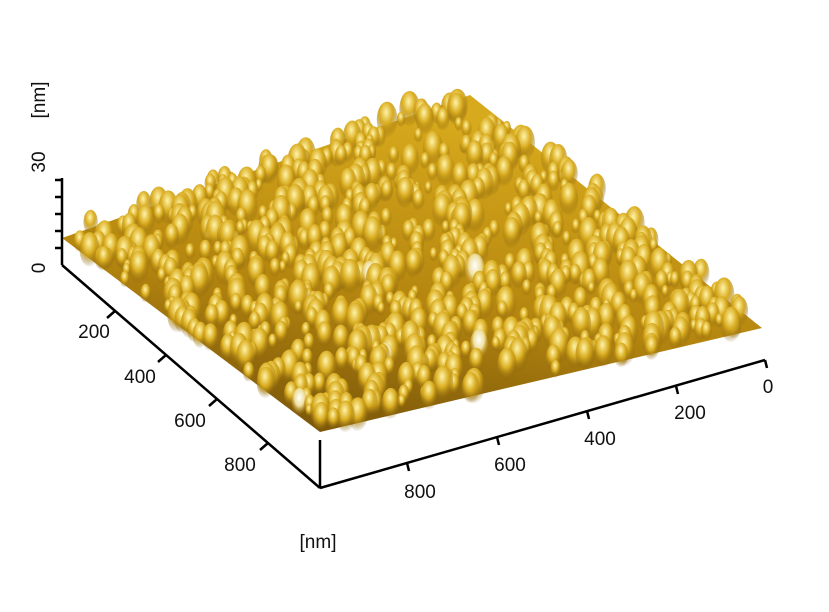  I want to click on right-tick-label: 400, so click(600, 439).